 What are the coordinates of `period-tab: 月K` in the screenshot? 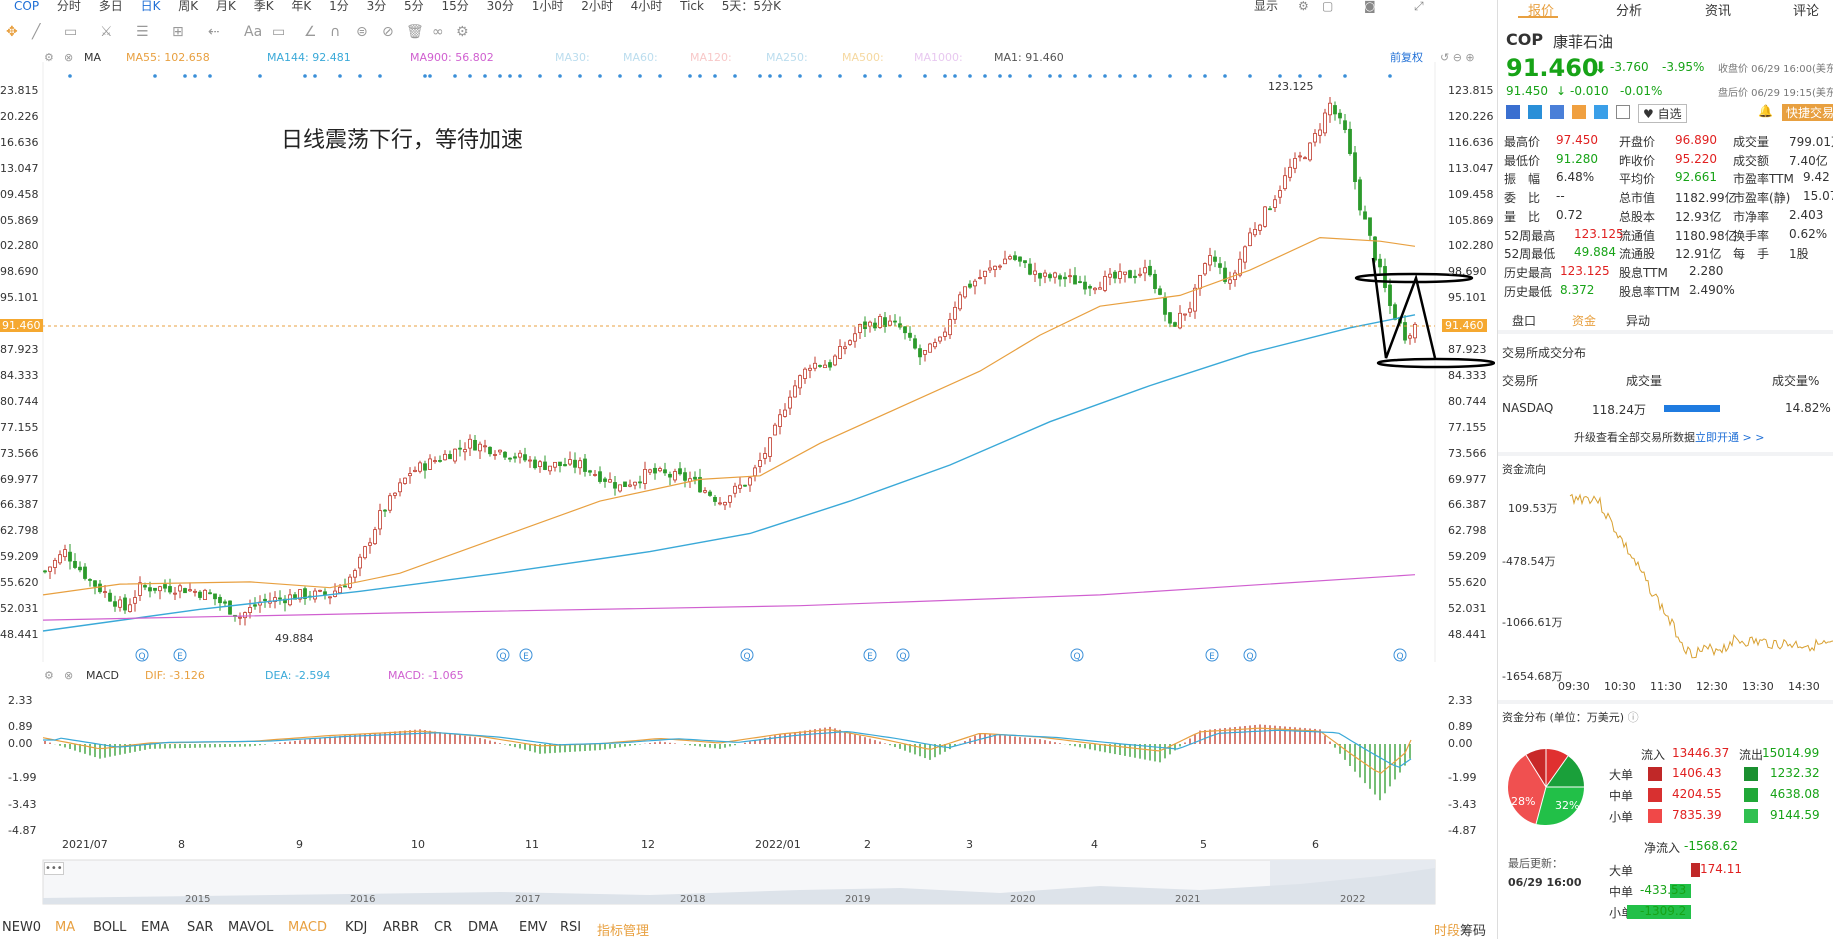 It's located at (225, 6).